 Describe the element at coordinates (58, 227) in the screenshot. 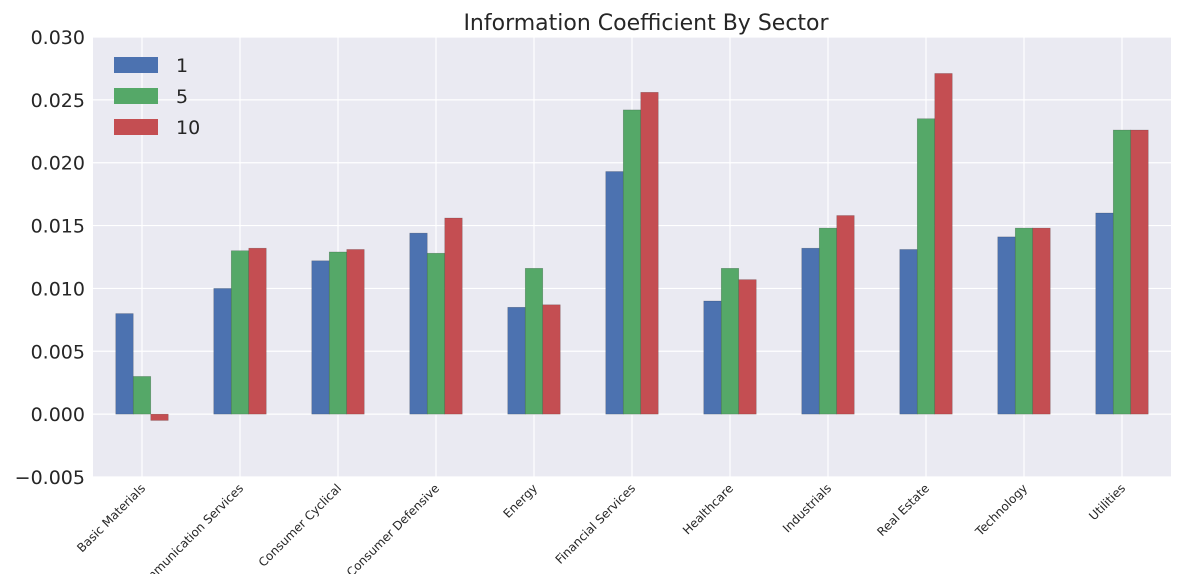

I see `y-tick-label: 0.015` at that location.